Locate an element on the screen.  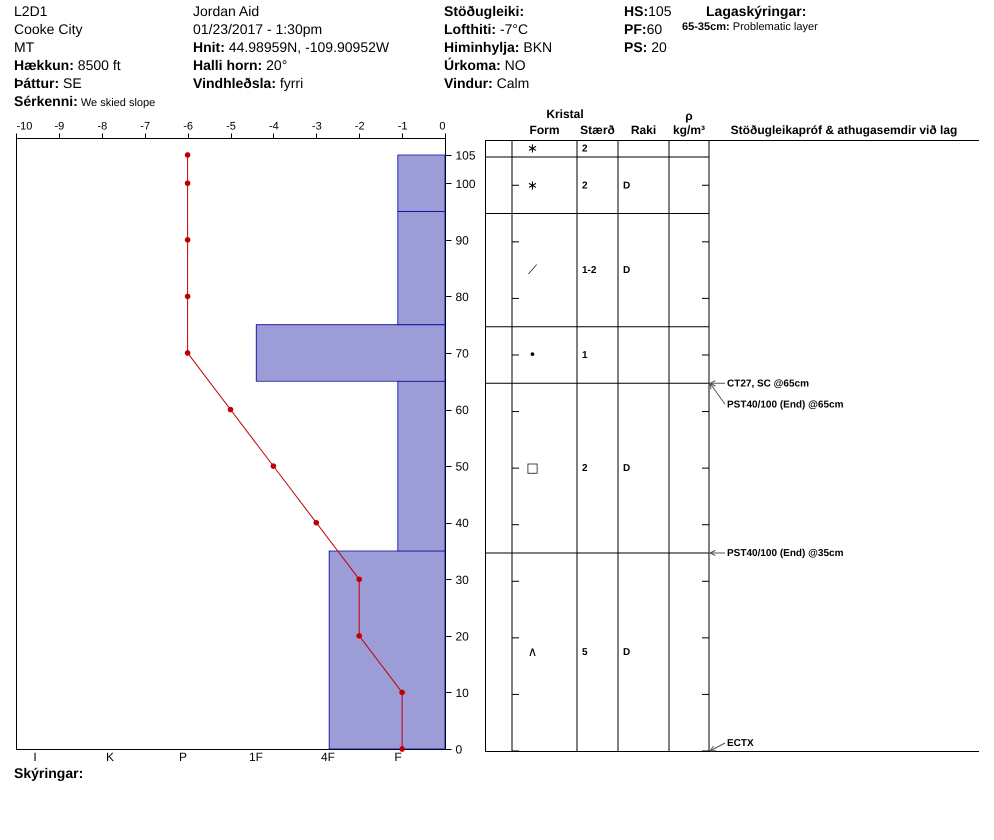
y-tick-label: 105 is located at coordinates (466, 155).